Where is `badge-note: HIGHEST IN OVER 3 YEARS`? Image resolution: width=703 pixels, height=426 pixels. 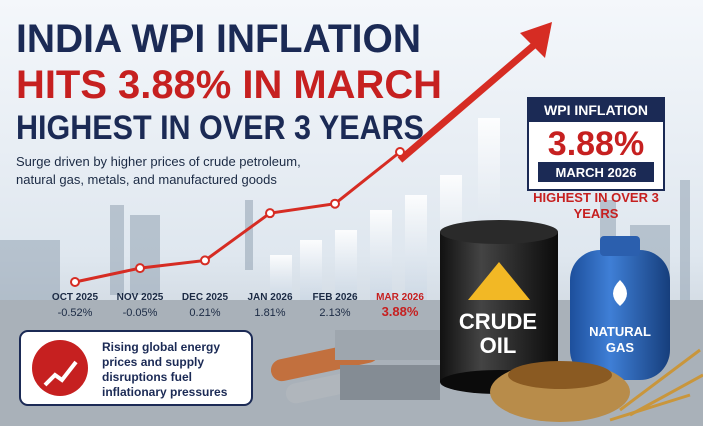 badge-note: HIGHEST IN OVER 3 YEARS is located at coordinates (596, 205).